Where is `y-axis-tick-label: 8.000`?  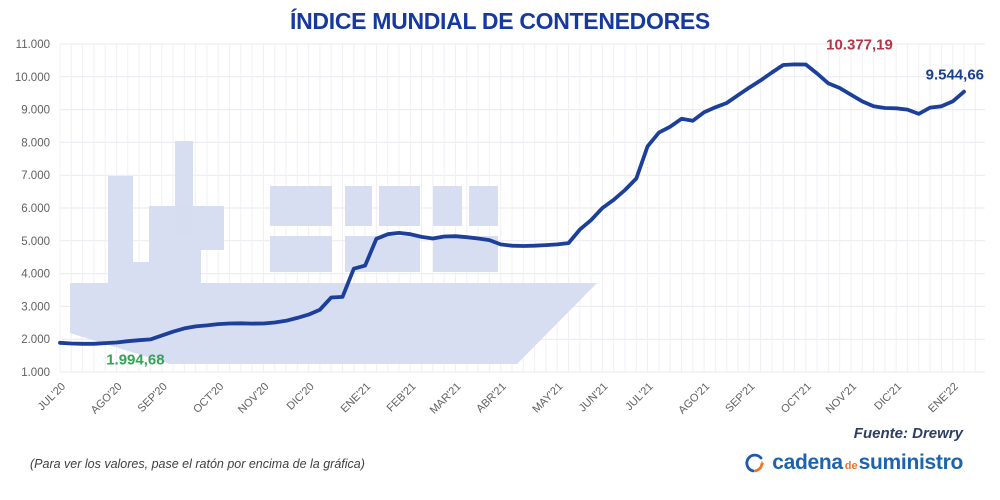 y-axis-tick-label: 8.000 is located at coordinates (35, 143).